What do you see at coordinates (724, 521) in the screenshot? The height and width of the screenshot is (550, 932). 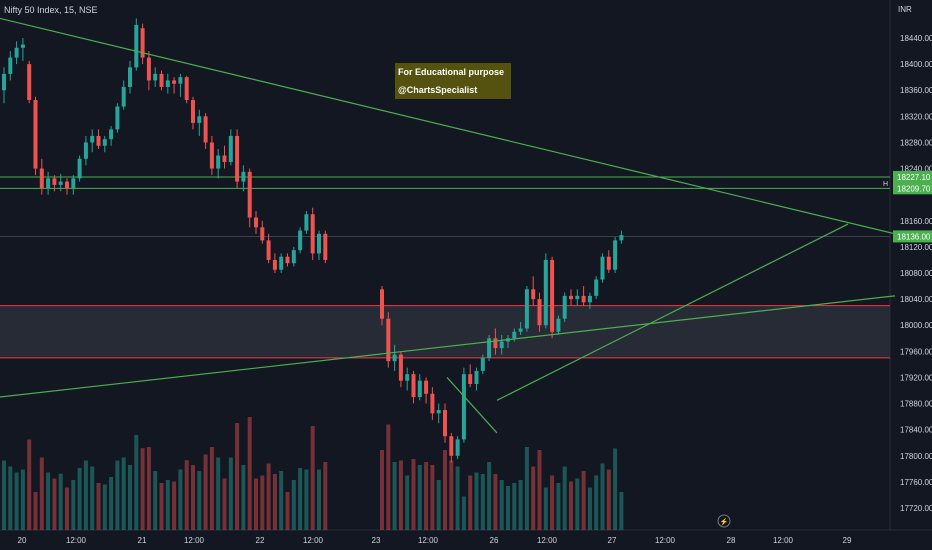 I see `lightning-glyph: ⚡` at bounding box center [724, 521].